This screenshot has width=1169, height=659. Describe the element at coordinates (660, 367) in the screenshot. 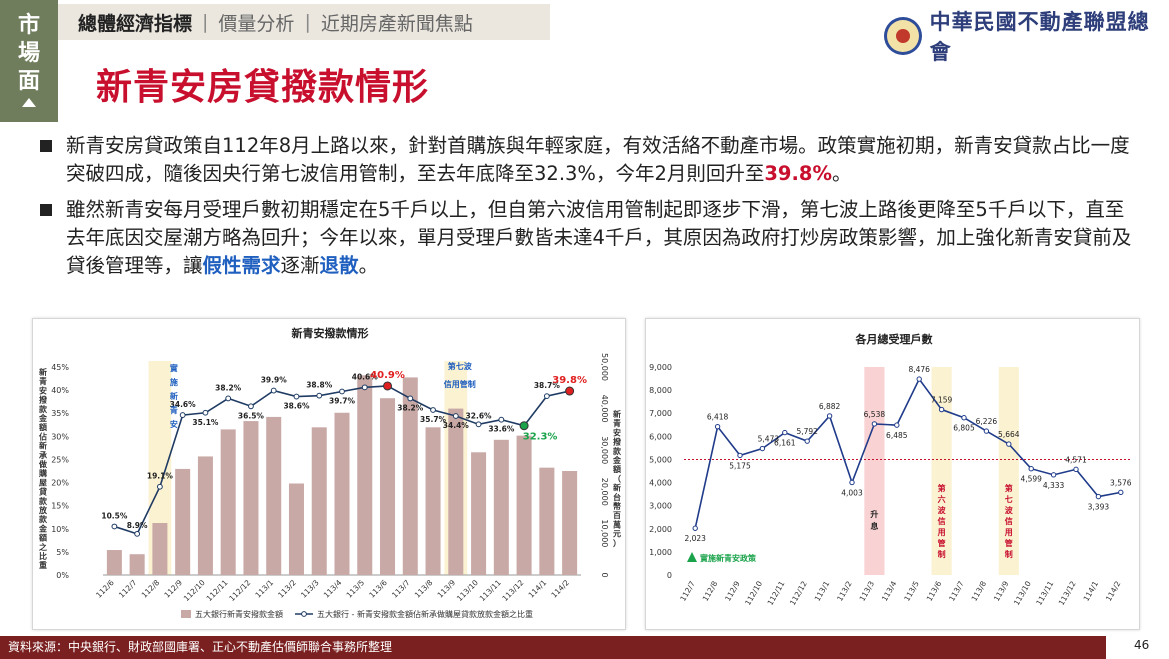

I see `y-tick: 9,000` at that location.